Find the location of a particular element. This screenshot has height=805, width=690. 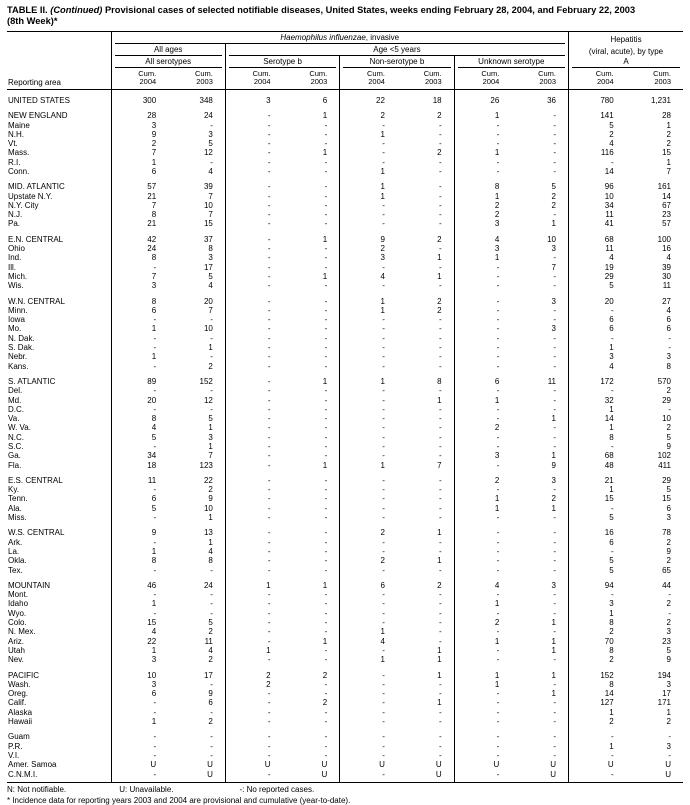

reporting-area-cell: P.R. is located at coordinates (15, 746).